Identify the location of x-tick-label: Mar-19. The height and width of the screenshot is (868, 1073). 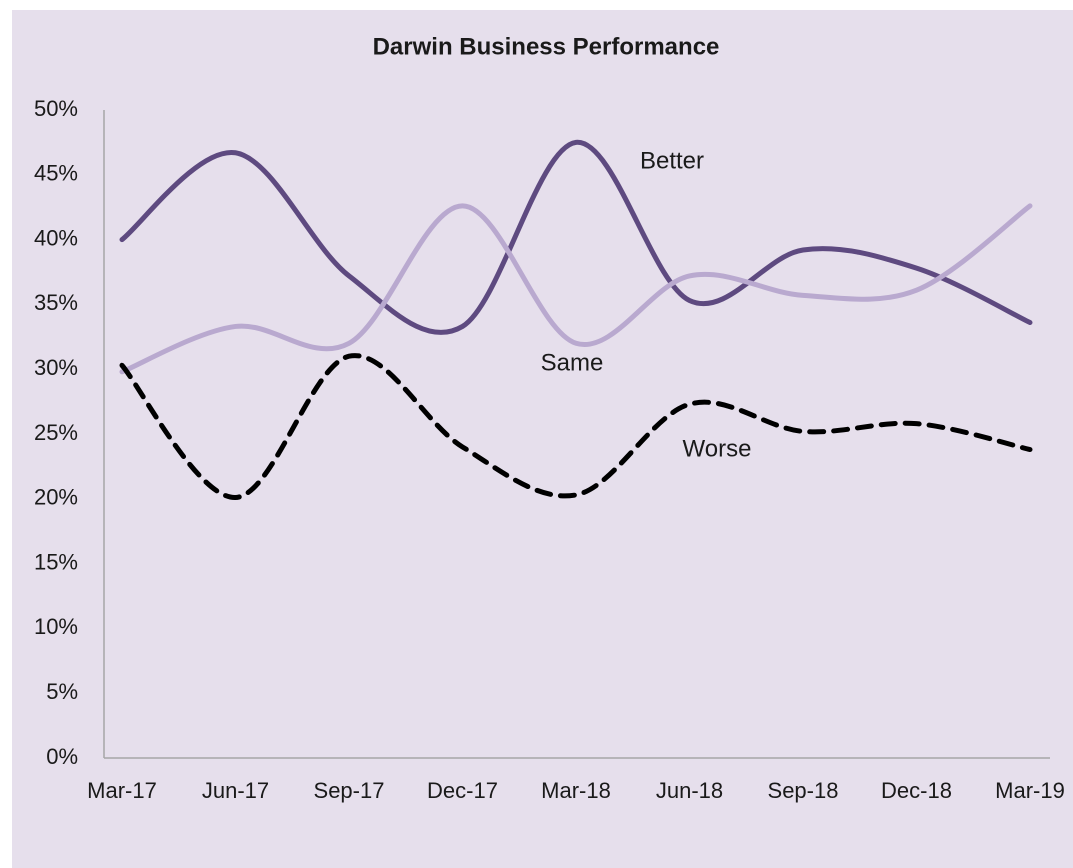
(1030, 790).